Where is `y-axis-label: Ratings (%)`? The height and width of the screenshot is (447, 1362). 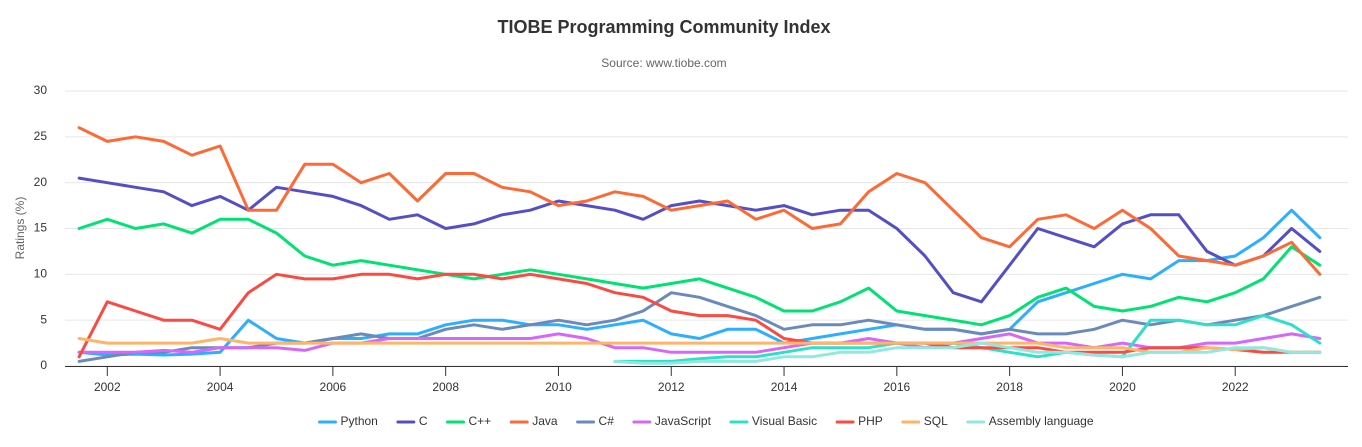 y-axis-label: Ratings (%) is located at coordinates (20, 228).